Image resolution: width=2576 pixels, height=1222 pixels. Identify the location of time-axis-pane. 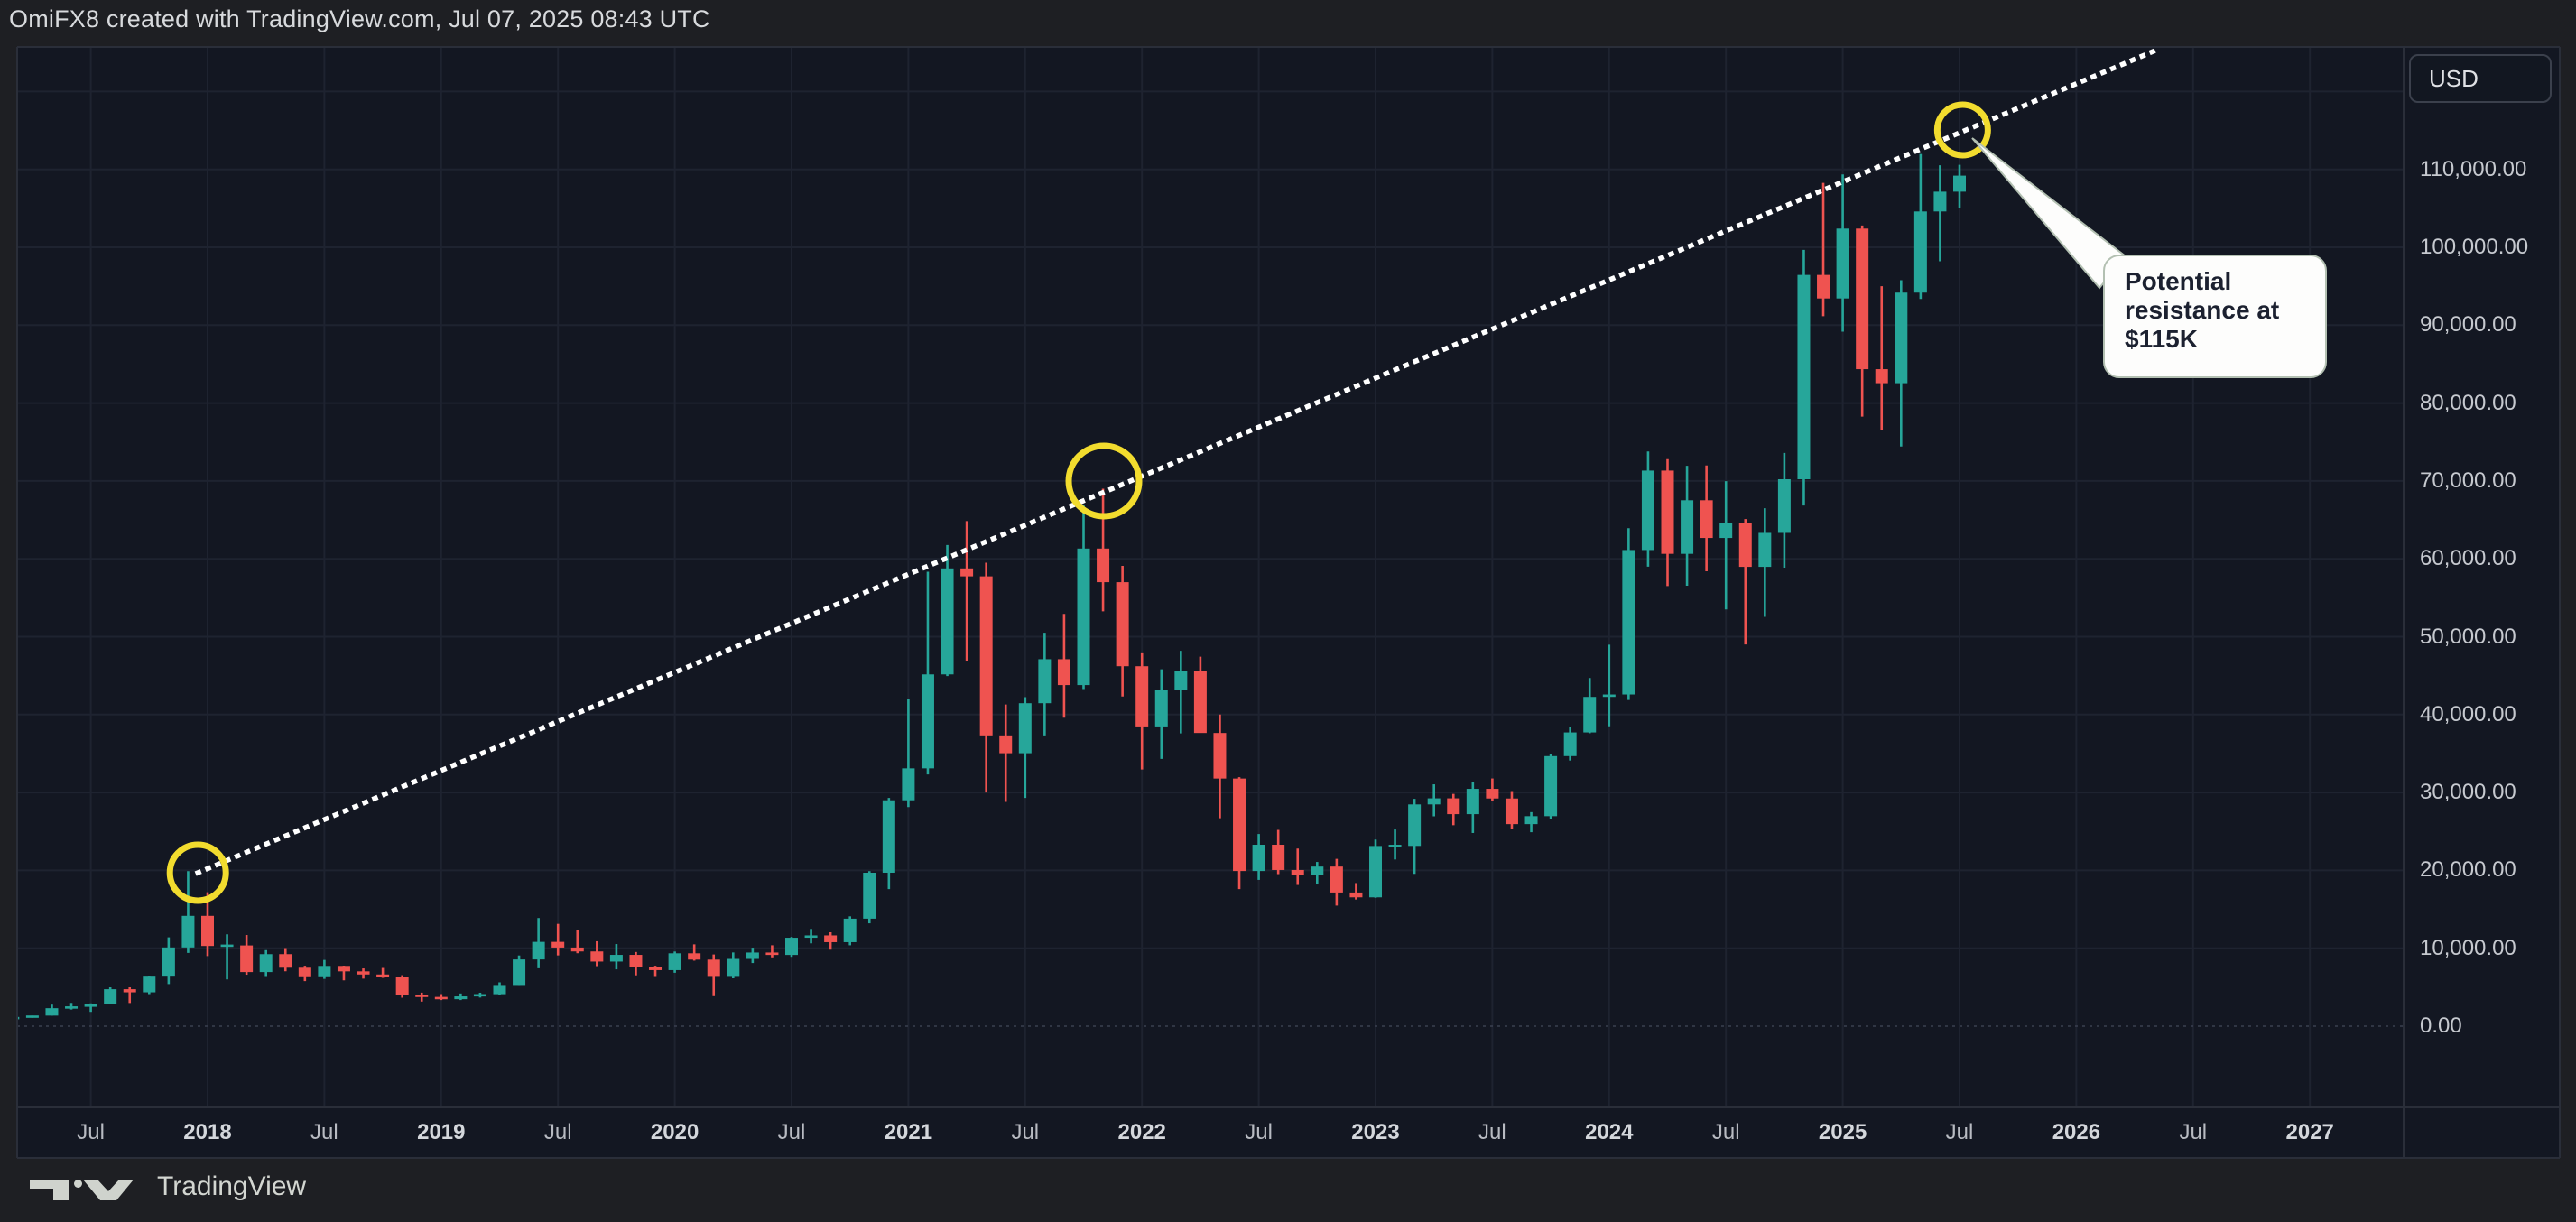
(1288, 1132).